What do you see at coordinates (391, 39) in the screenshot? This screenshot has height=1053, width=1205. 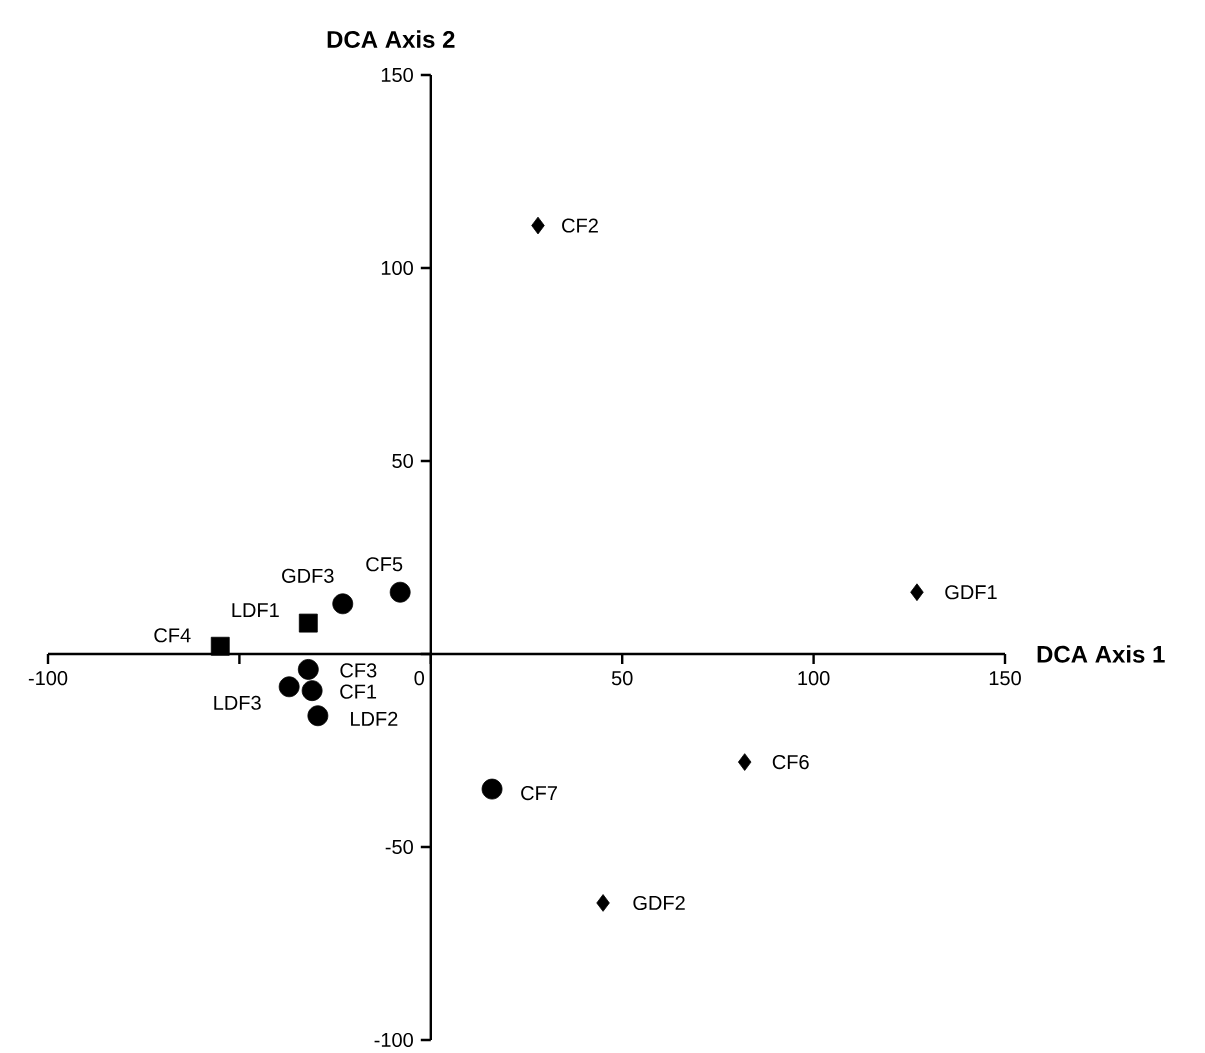 I see `y-axis-title: DCA Axis 2` at bounding box center [391, 39].